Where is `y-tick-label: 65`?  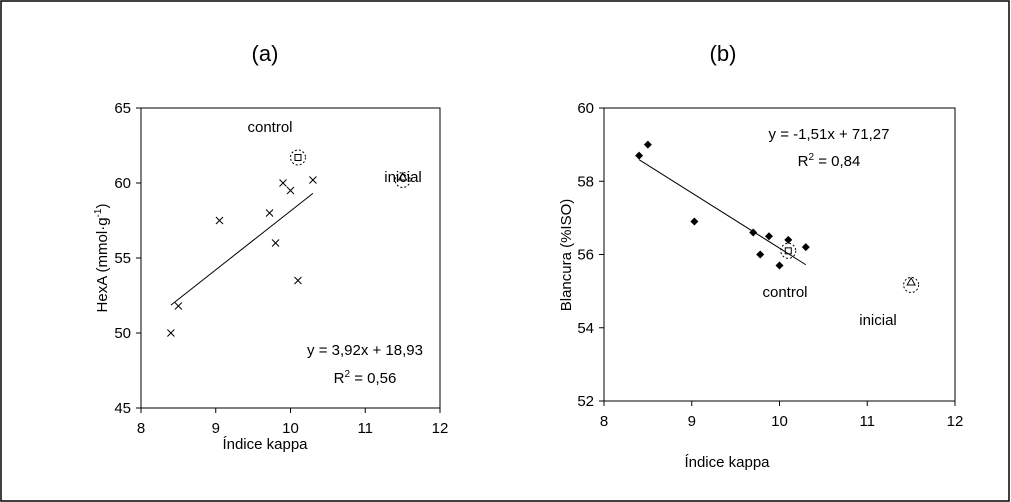
y-tick-label: 65 is located at coordinates (122, 108).